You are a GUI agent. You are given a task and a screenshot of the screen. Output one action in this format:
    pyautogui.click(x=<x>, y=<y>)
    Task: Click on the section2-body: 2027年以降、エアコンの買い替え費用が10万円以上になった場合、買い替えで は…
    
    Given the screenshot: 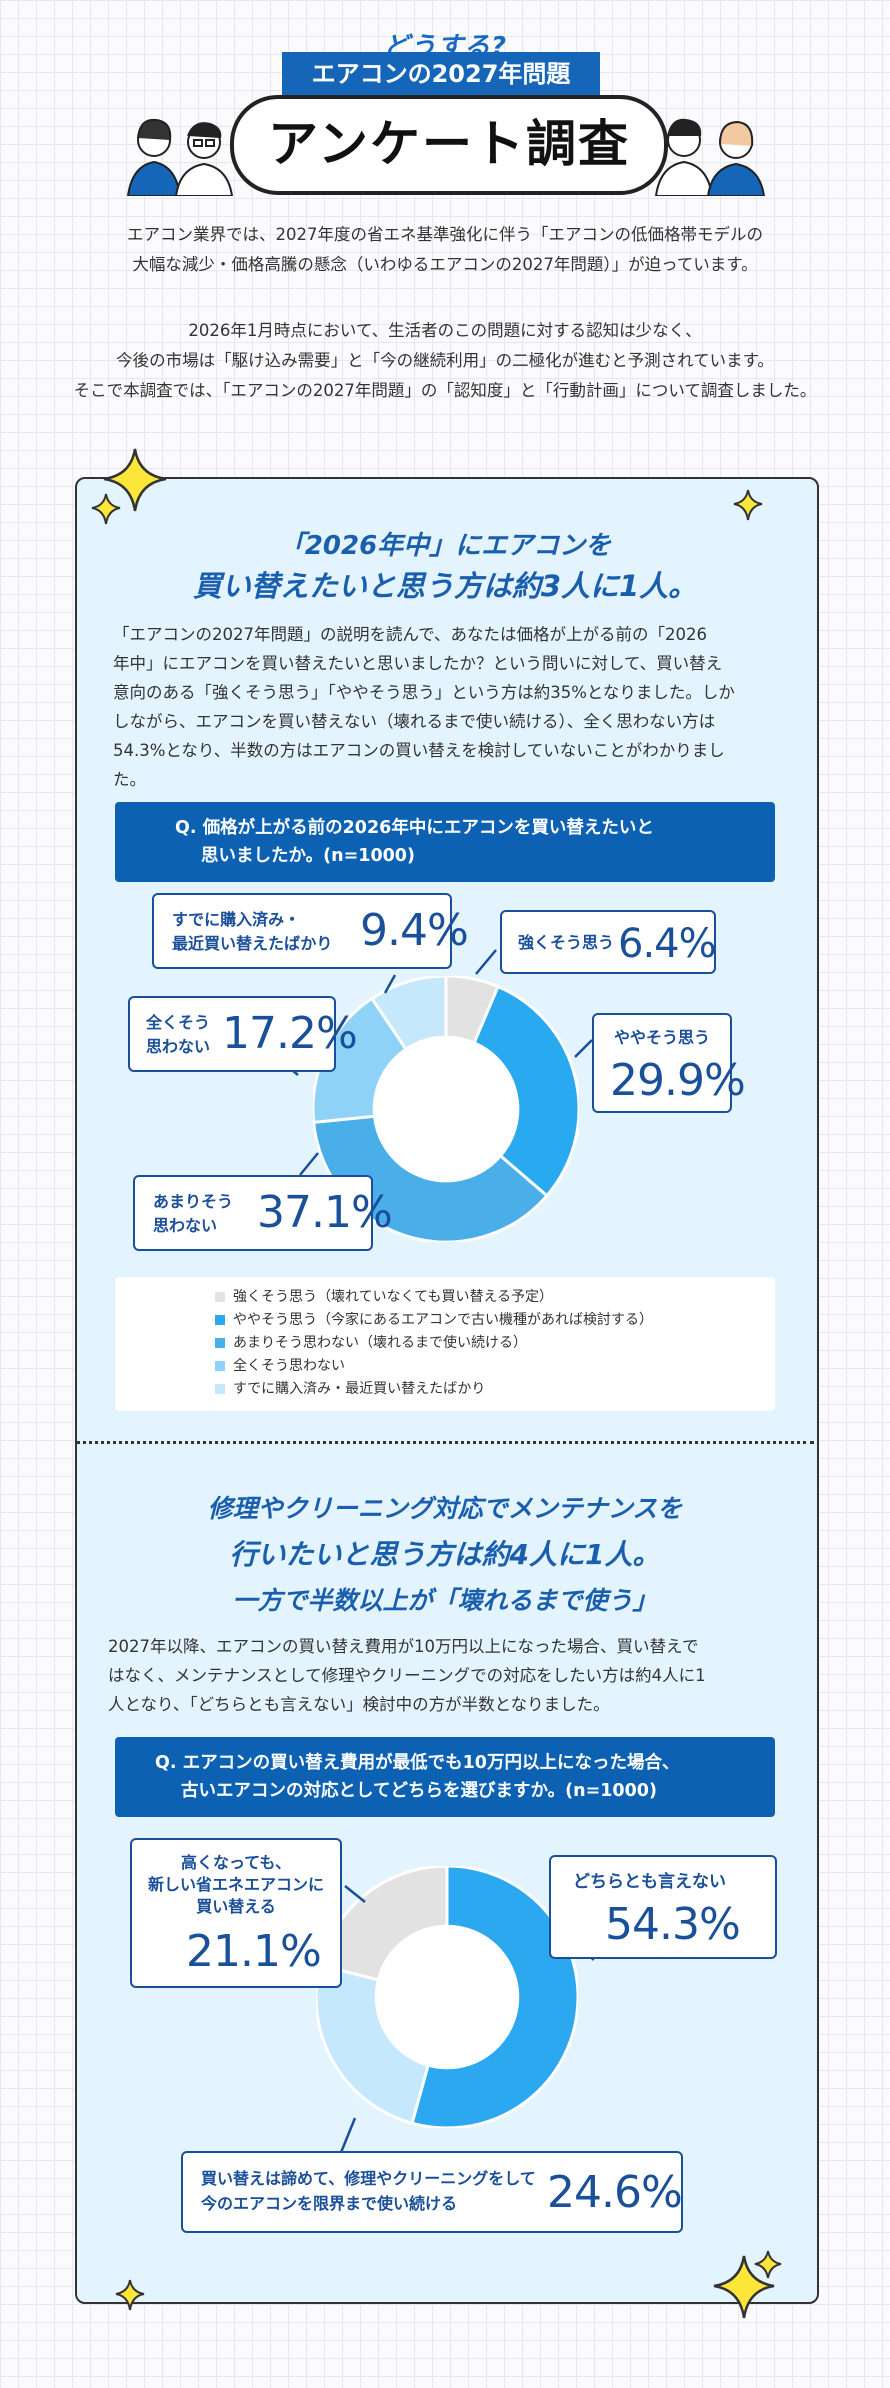 What is the action you would take?
    pyautogui.click(x=448, y=1675)
    